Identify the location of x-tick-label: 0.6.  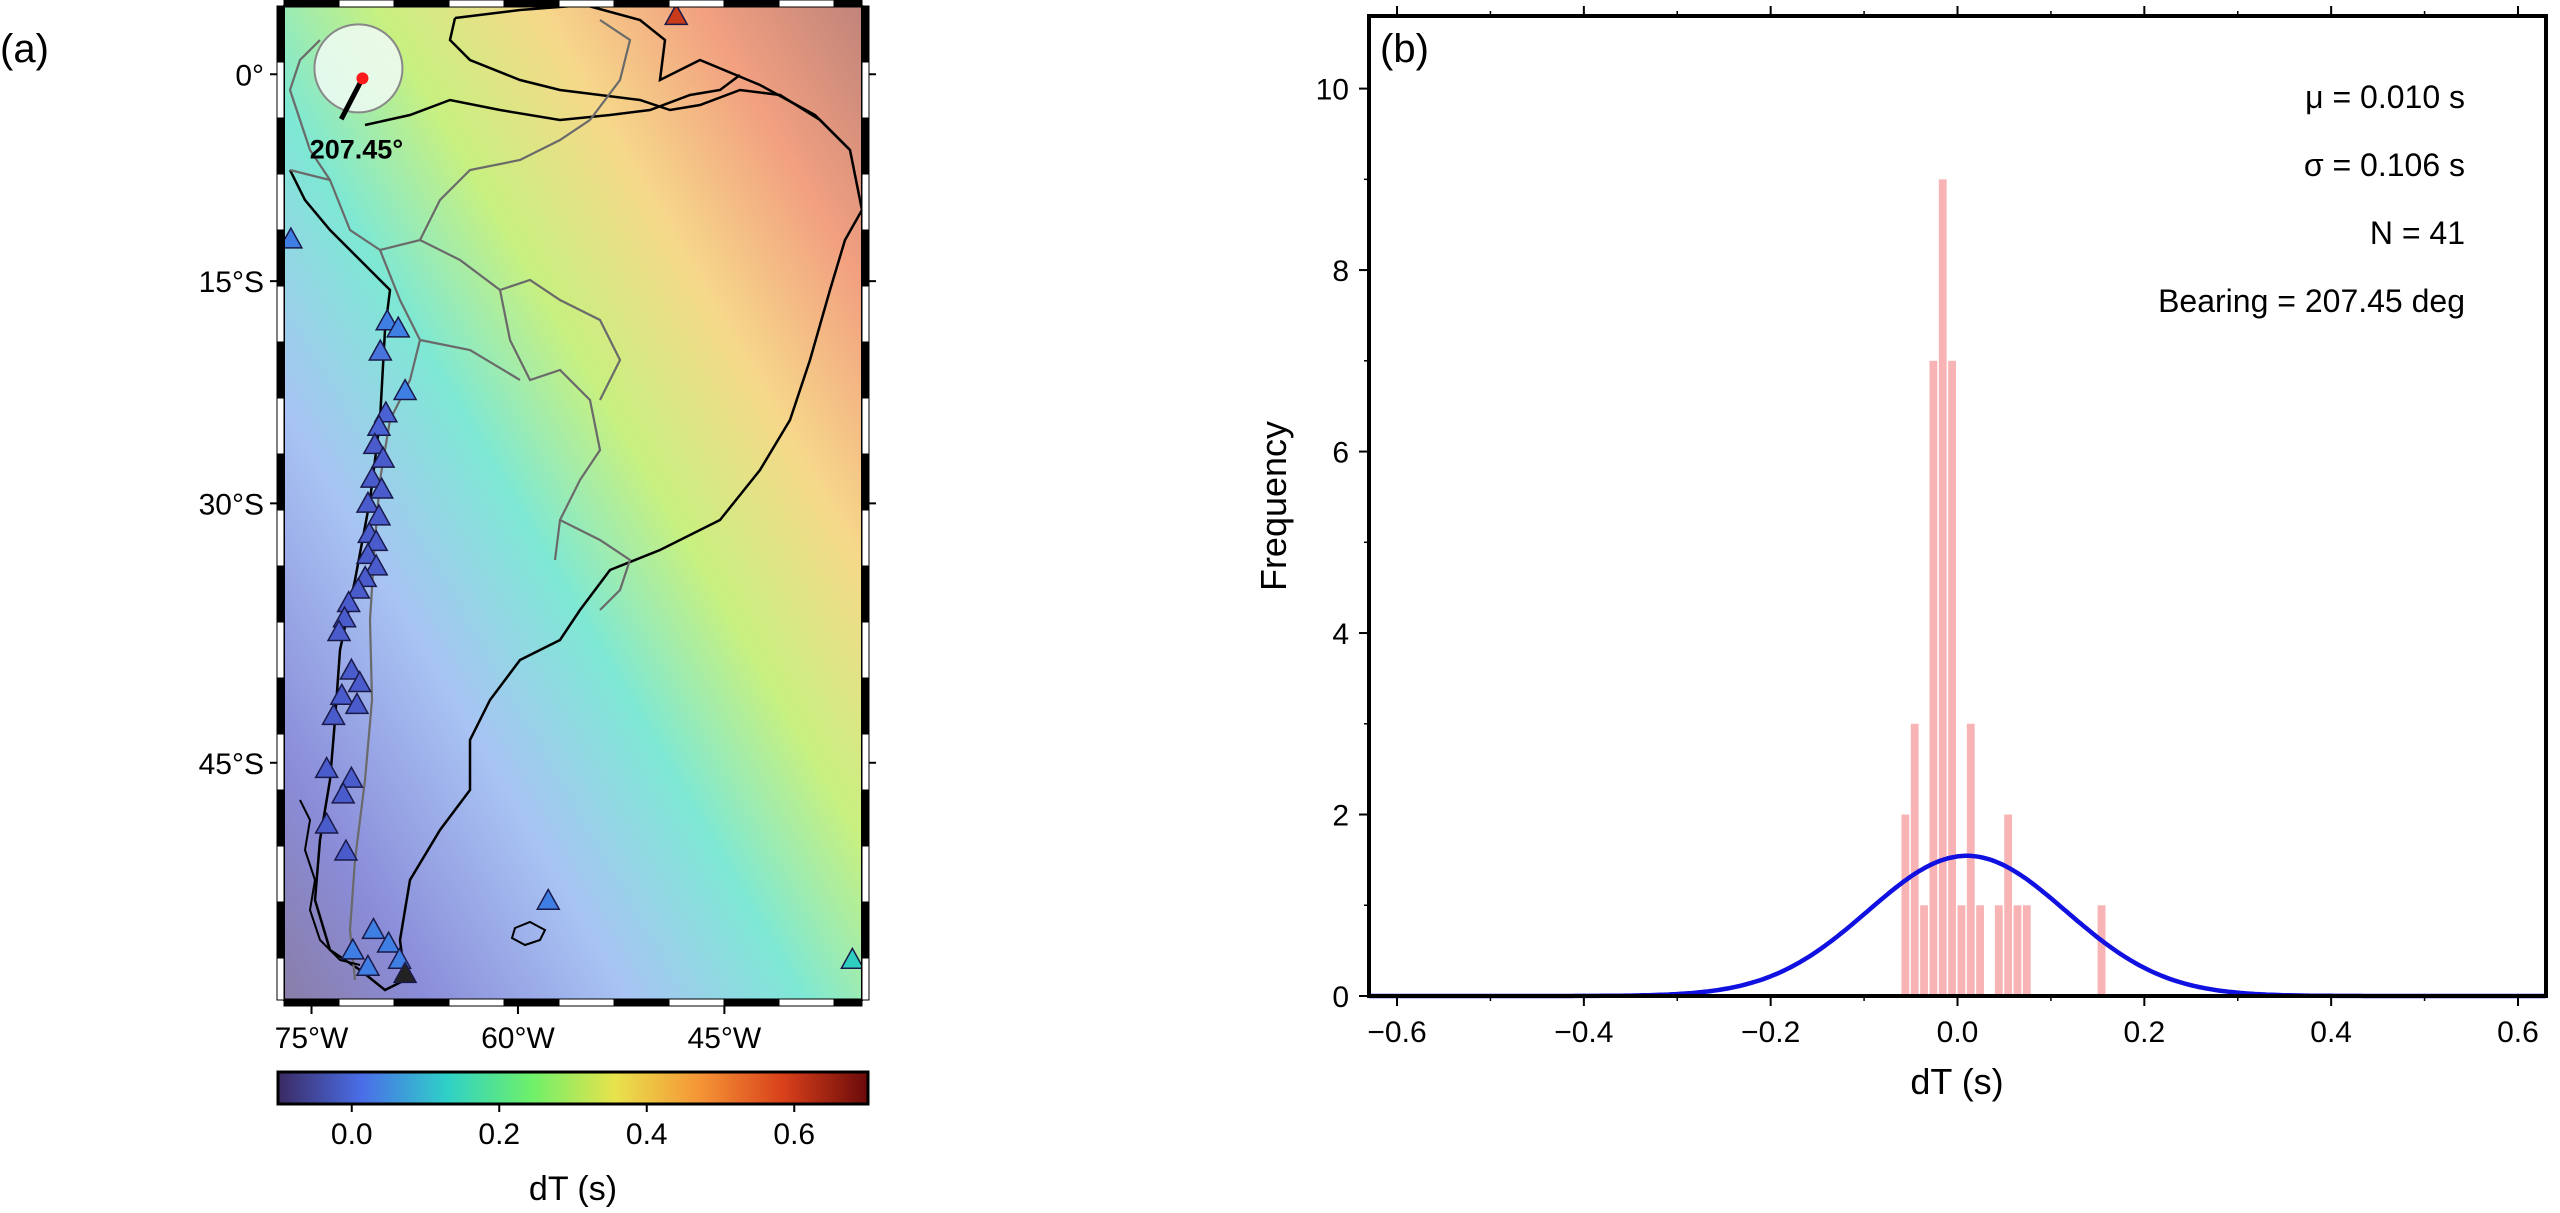
(2518, 1032).